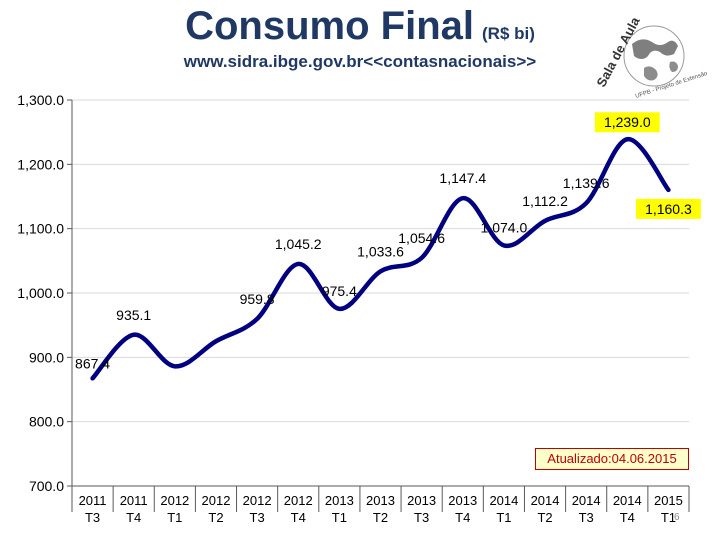  I want to click on data-label: 1,074.0, so click(504, 227).